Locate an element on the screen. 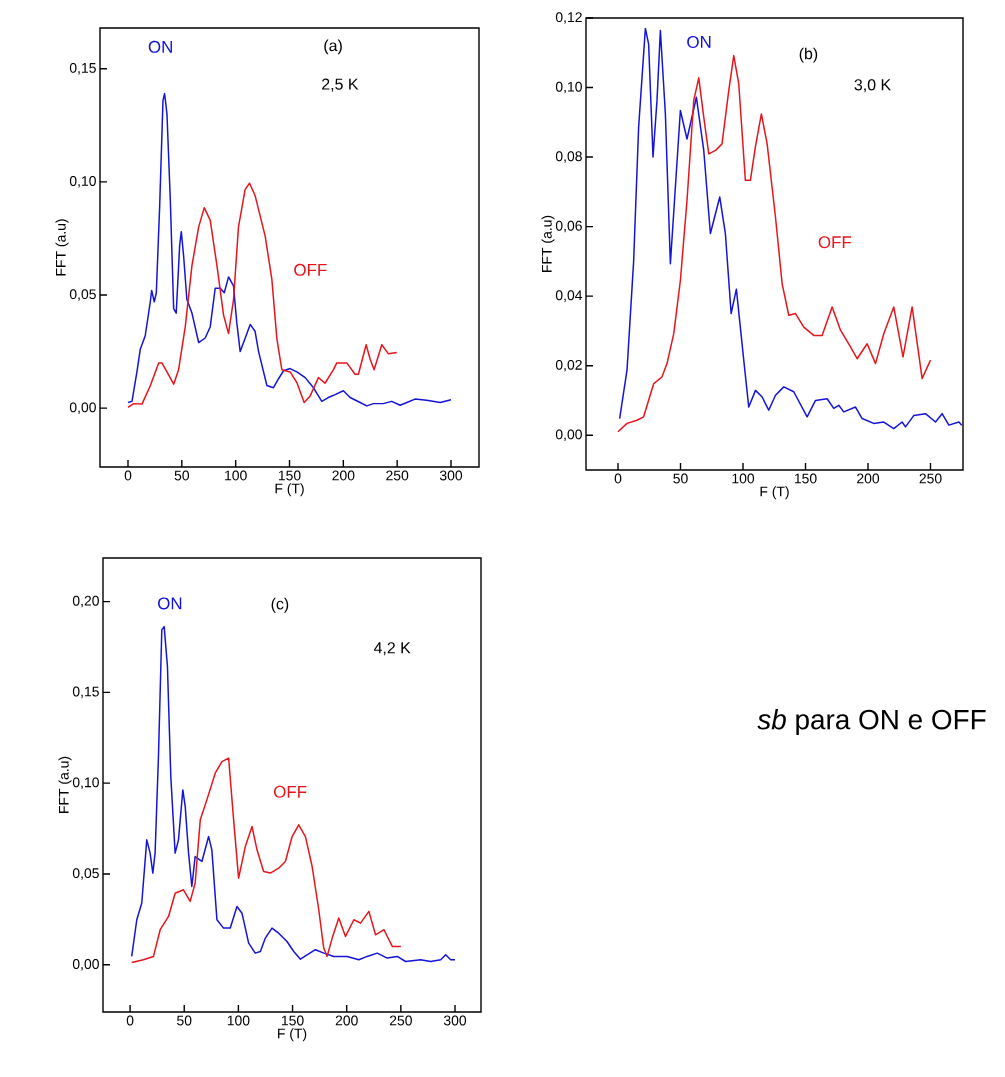 The height and width of the screenshot is (1077, 1005). annotation: (c) is located at coordinates (280, 605).